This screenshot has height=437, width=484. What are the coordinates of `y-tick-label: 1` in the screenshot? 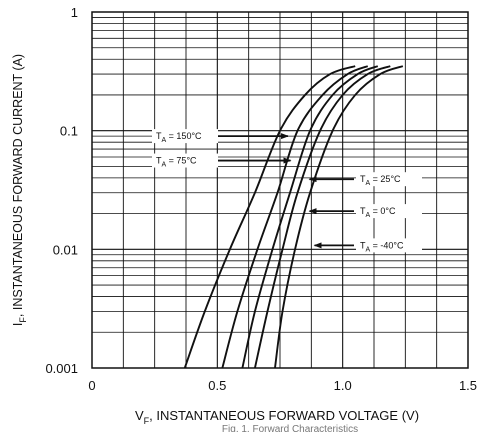 It's located at (74, 12).